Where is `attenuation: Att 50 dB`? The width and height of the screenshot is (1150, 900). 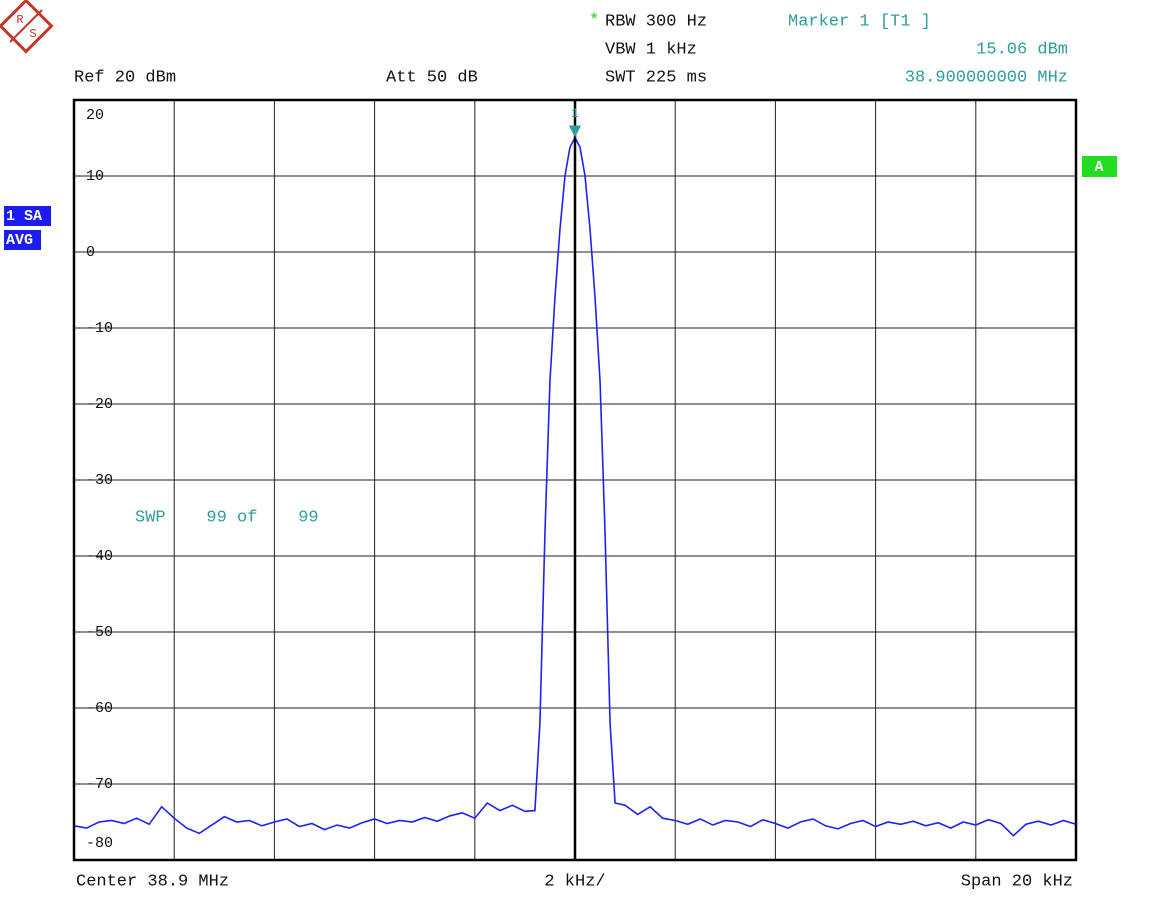
attenuation: Att 50 dB is located at coordinates (432, 77).